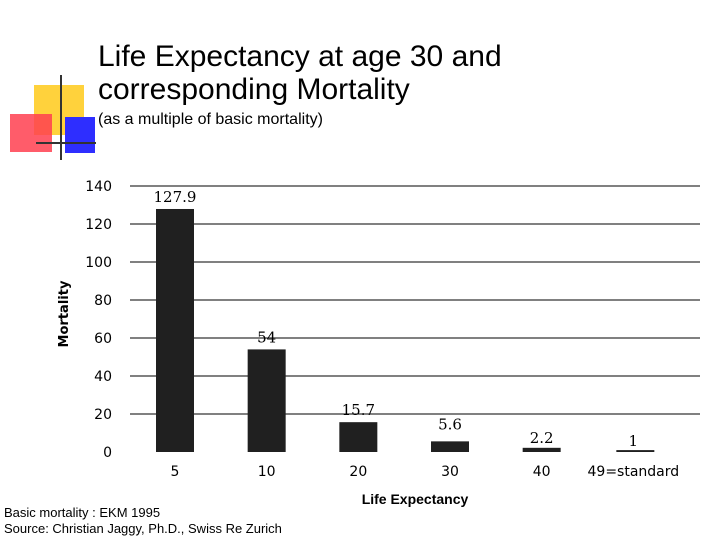  I want to click on deco-red-square, so click(31, 133).